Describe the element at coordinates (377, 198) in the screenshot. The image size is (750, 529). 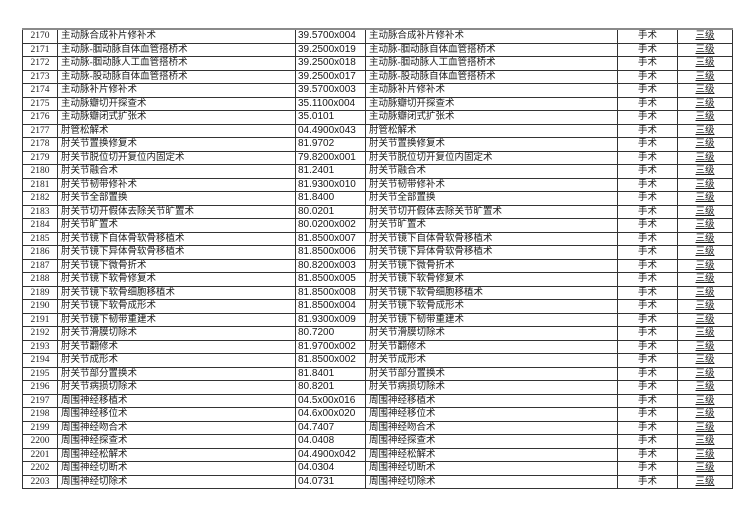
I see `table-row: 2182 肘关节全部置换 81.8400 肘关节全部置换 手术 三级` at that location.